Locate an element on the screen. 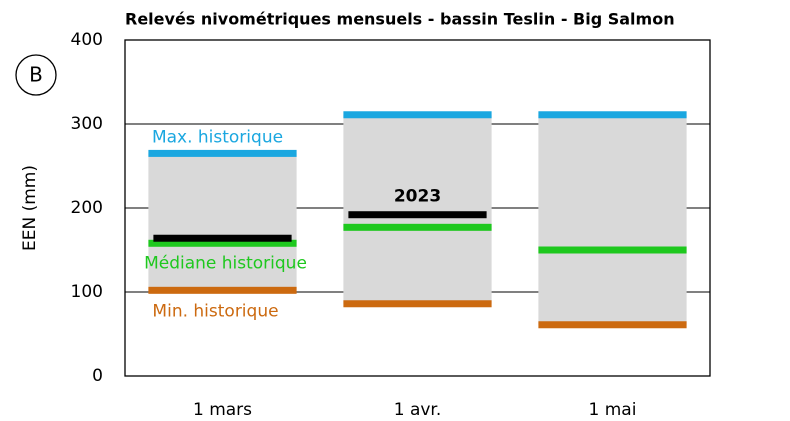  y-tick-label: 400 is located at coordinates (87, 40).